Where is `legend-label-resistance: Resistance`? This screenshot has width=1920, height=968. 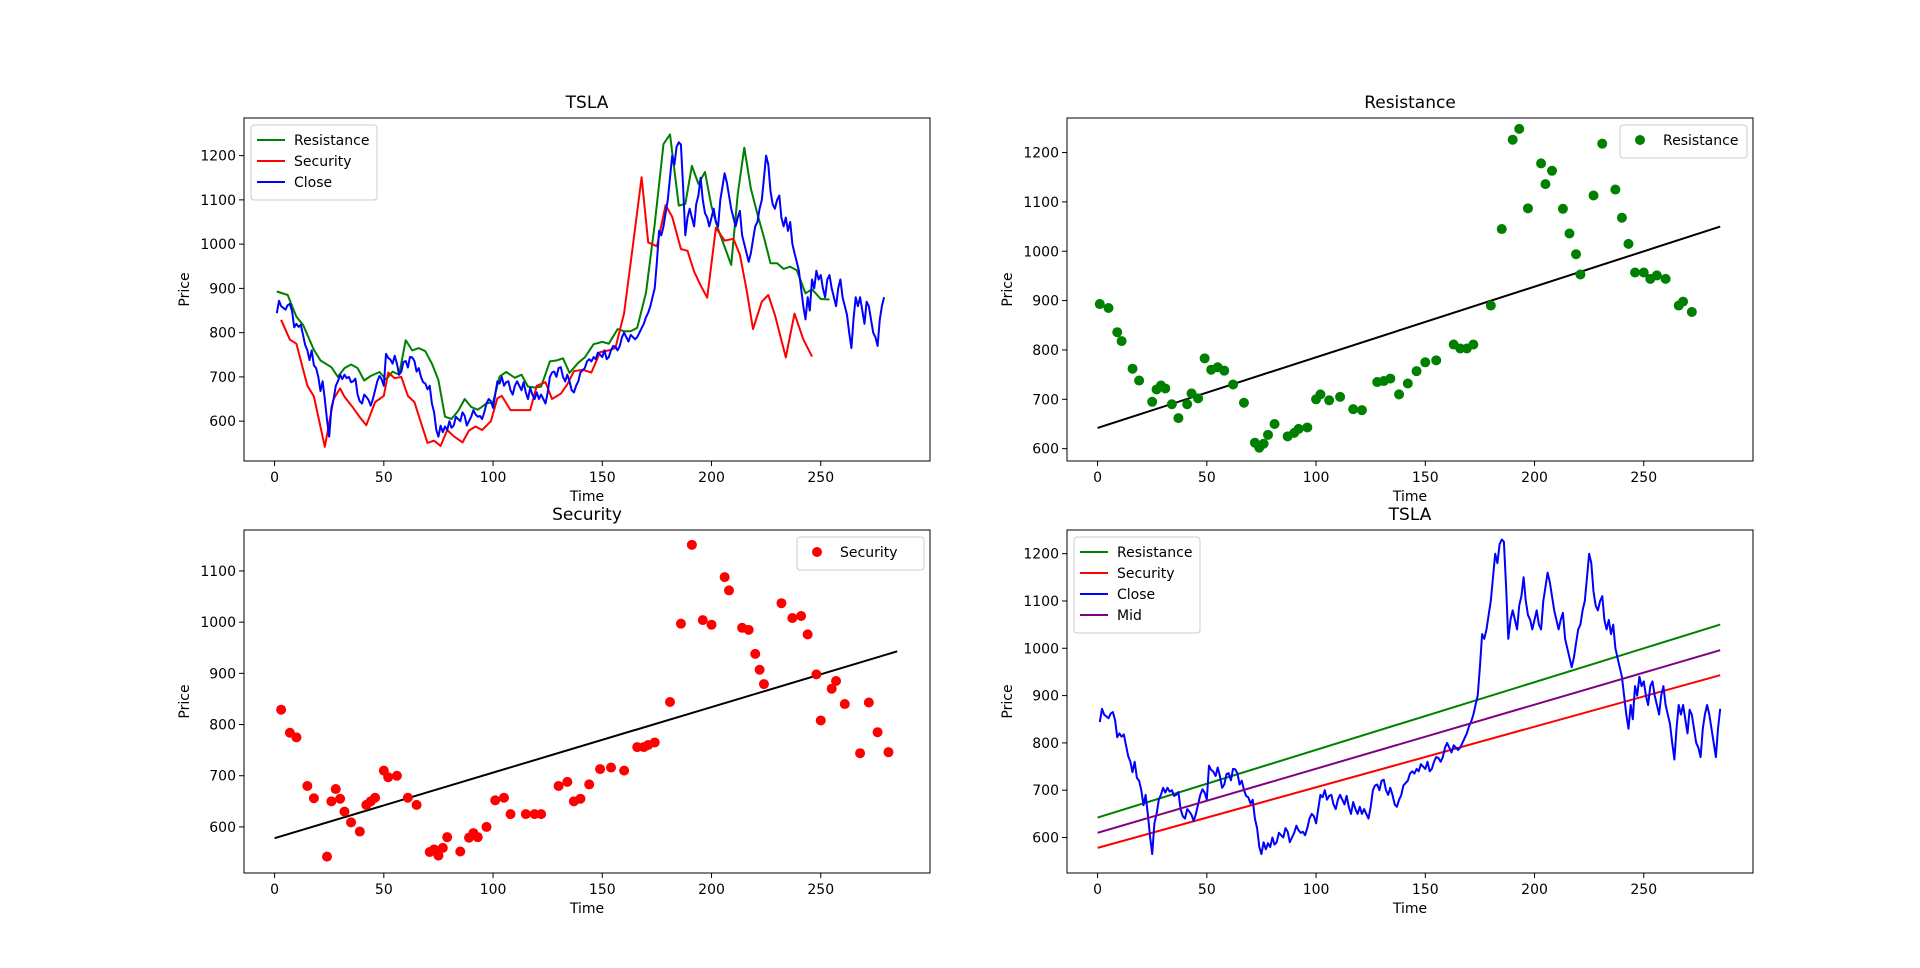 legend-label-resistance: Resistance is located at coordinates (1700, 141).